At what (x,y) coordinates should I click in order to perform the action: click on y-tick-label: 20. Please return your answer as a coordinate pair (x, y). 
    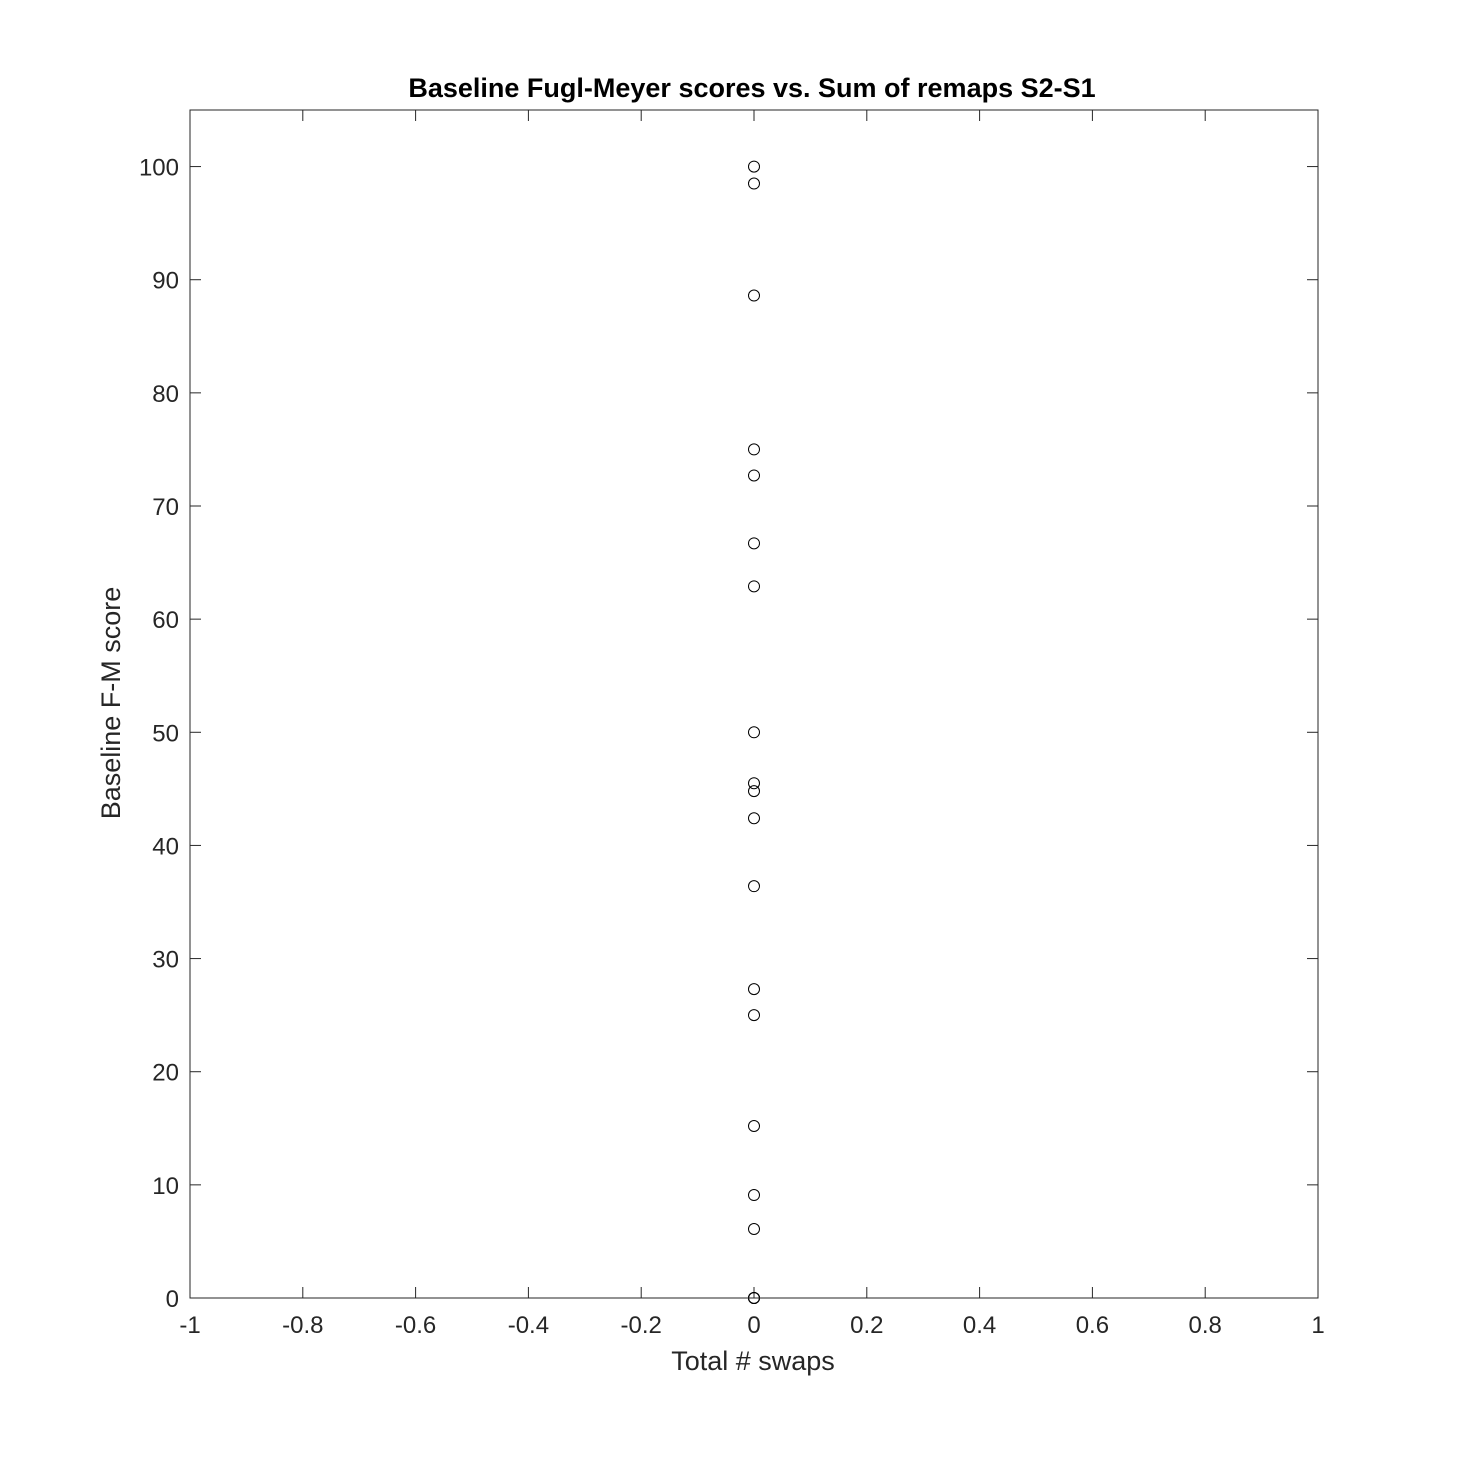
    Looking at the image, I should click on (165, 1073).